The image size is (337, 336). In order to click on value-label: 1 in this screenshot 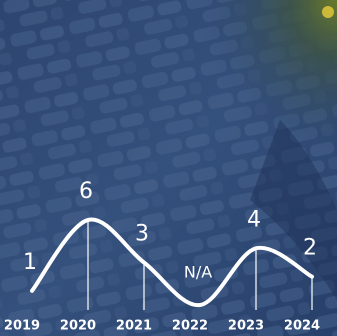, I will do `click(30, 262)`.